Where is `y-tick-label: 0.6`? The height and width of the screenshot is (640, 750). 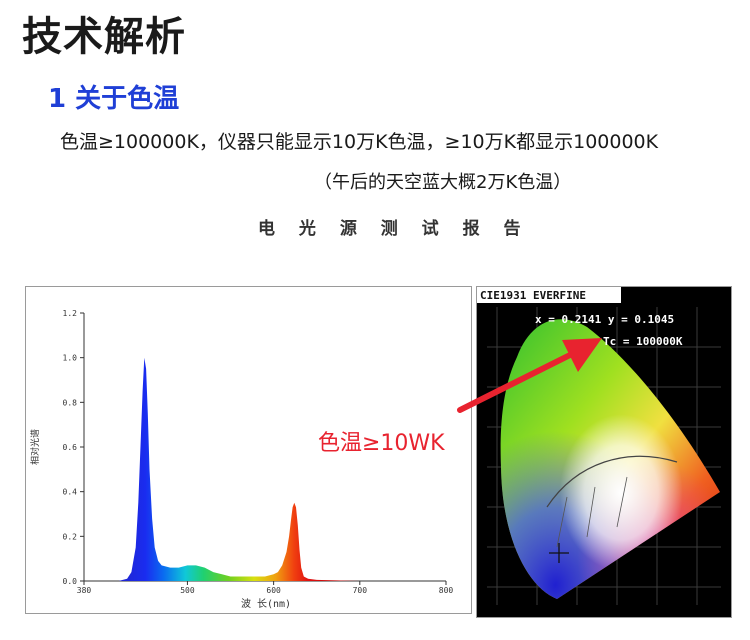
y-tick-label: 0.6 is located at coordinates (70, 447).